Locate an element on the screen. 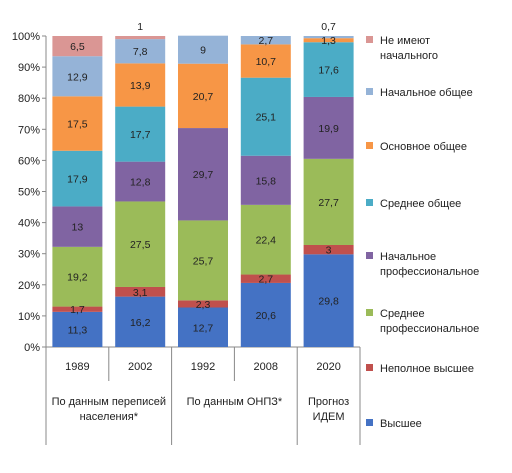  data-label: 17,7 is located at coordinates (140, 135).